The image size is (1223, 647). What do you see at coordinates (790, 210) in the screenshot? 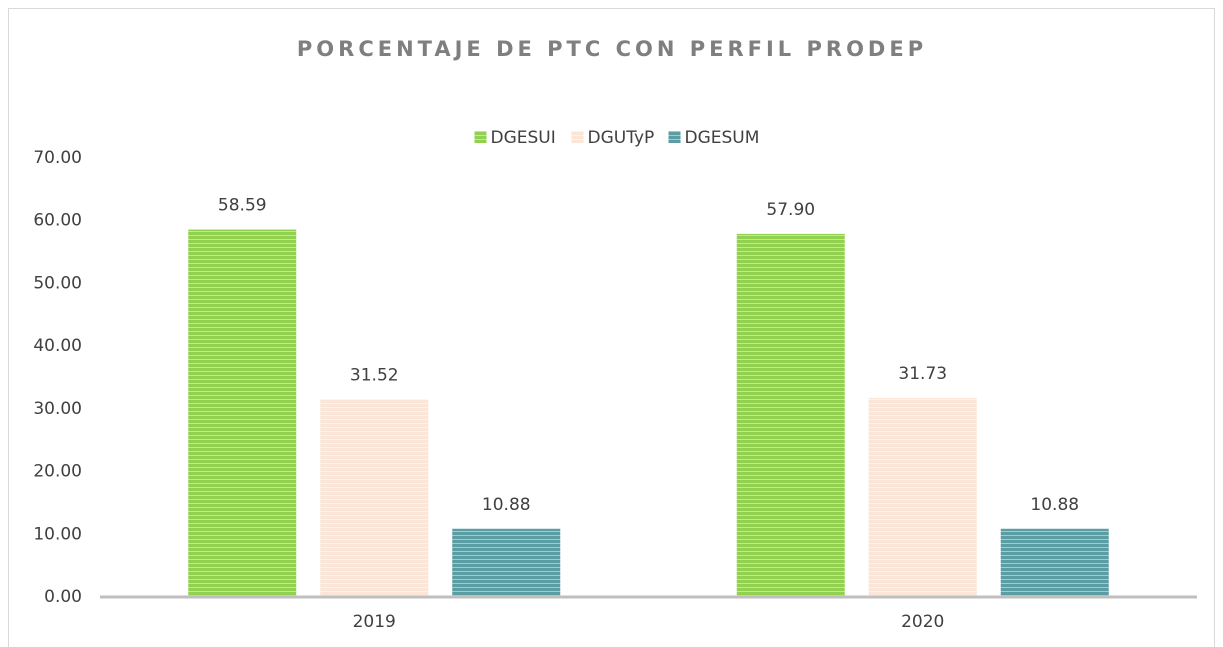
I see `data-label: 57.90` at bounding box center [790, 210].